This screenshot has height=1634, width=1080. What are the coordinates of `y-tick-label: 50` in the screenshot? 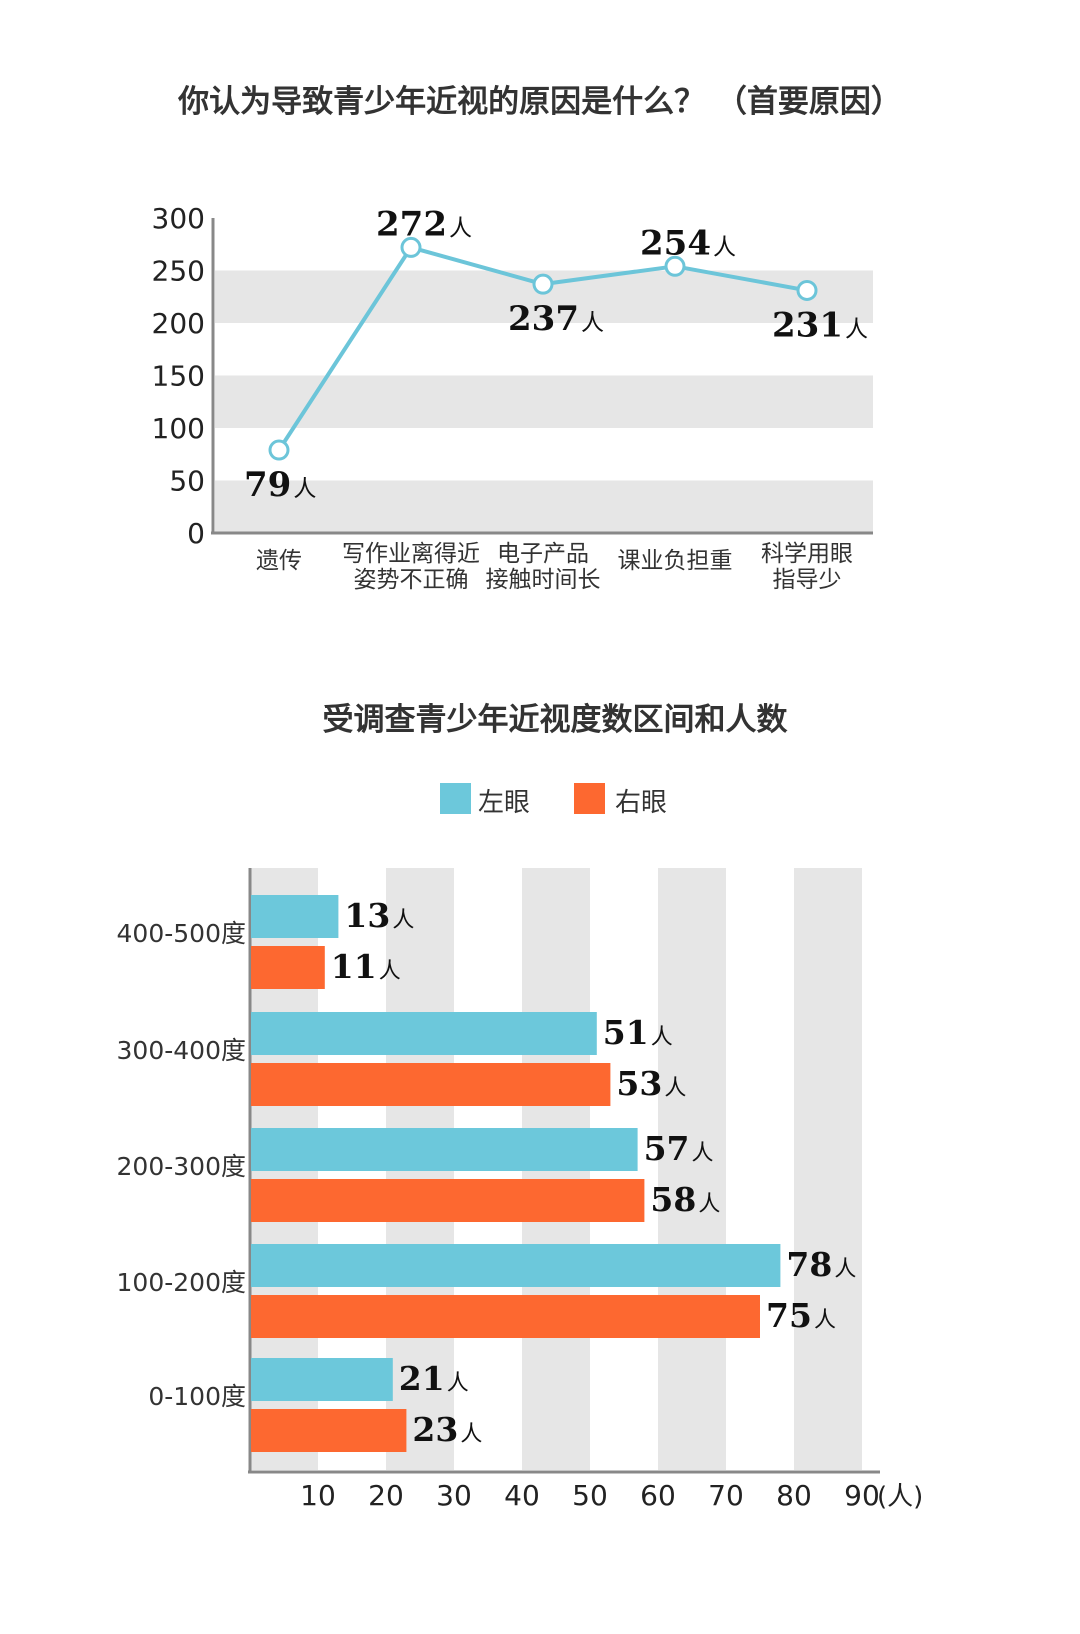 It's located at (187, 481).